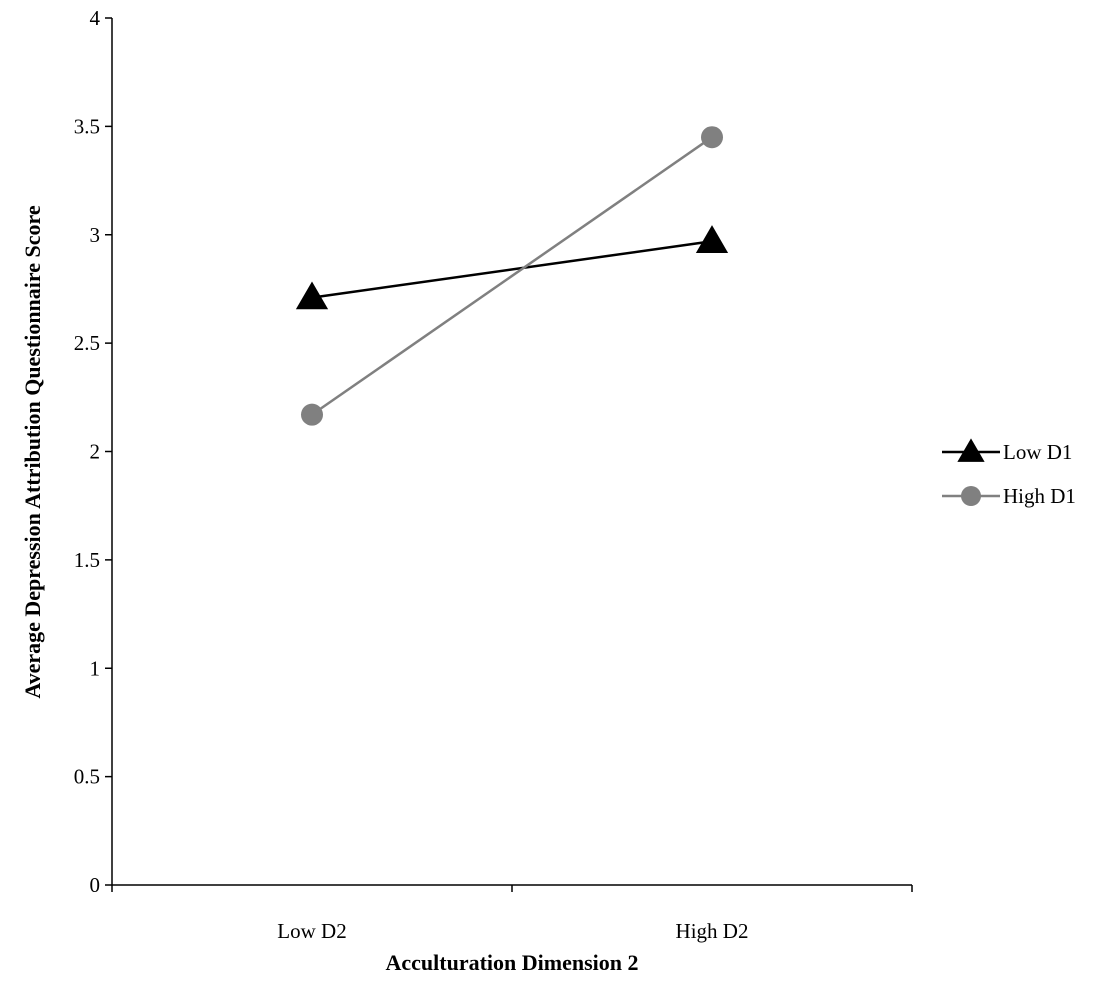 Image resolution: width=1112 pixels, height=985 pixels. I want to click on y-tick-label: 2.5, so click(87, 343).